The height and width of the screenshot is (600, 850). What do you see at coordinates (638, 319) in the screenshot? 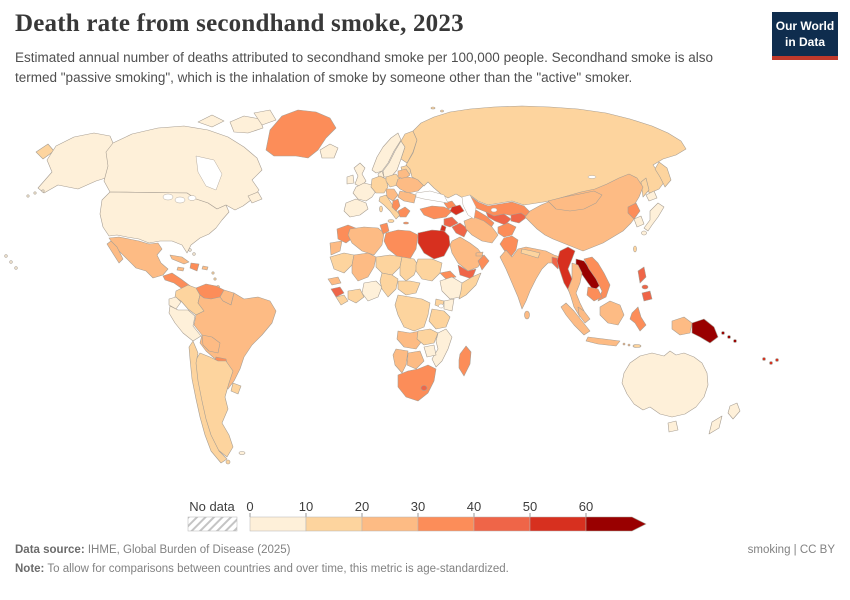
I see `region-sulawesi` at bounding box center [638, 319].